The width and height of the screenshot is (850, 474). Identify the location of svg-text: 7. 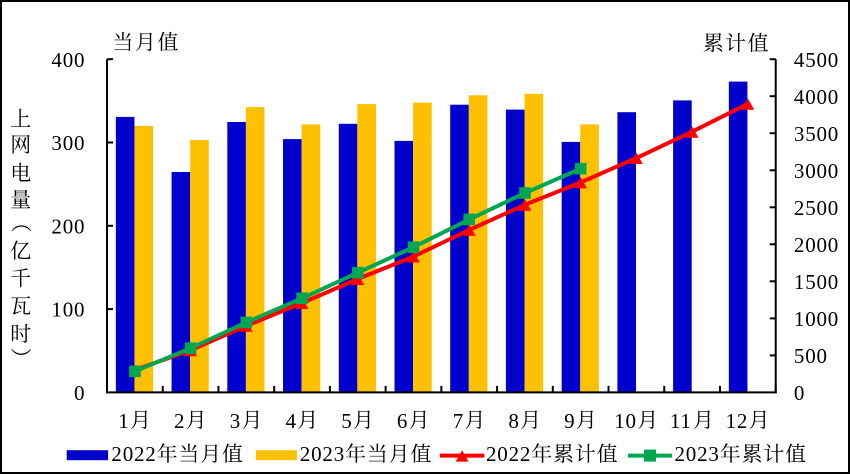
(458, 421).